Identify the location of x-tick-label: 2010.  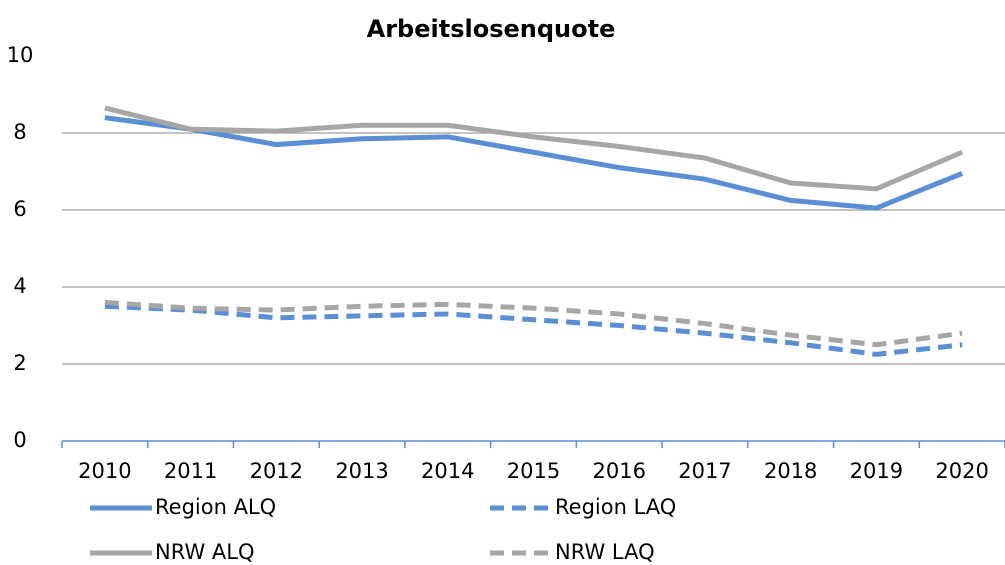
(104, 471).